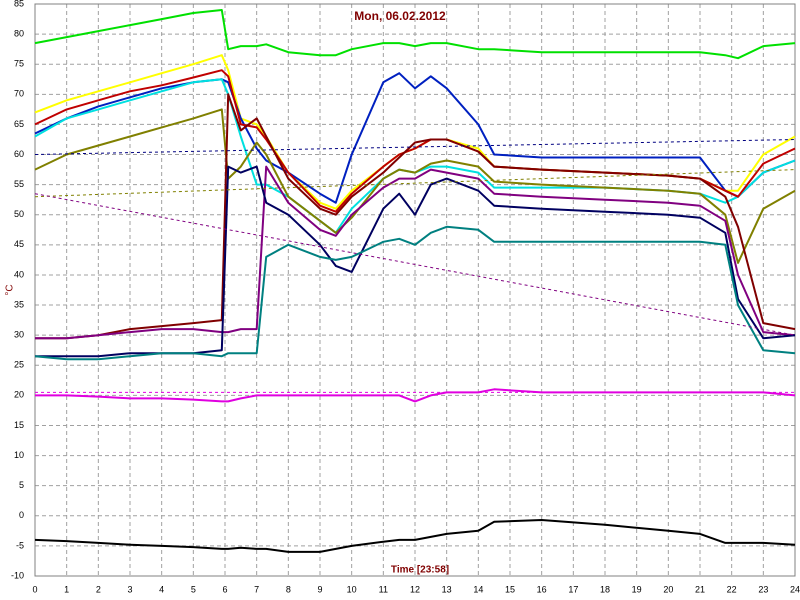  What do you see at coordinates (478, 589) in the screenshot?
I see `x-tick-label: 14` at bounding box center [478, 589].